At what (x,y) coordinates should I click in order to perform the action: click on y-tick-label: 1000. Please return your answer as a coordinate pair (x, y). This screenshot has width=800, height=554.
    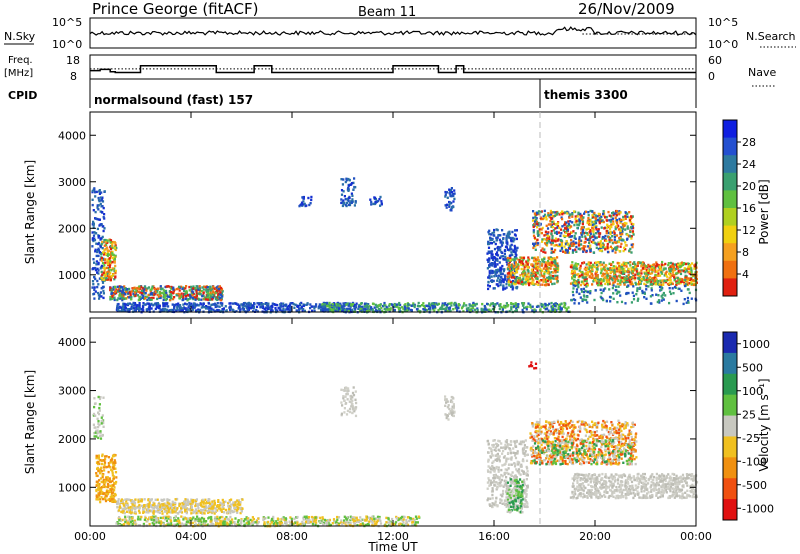
    Looking at the image, I should click on (72, 275).